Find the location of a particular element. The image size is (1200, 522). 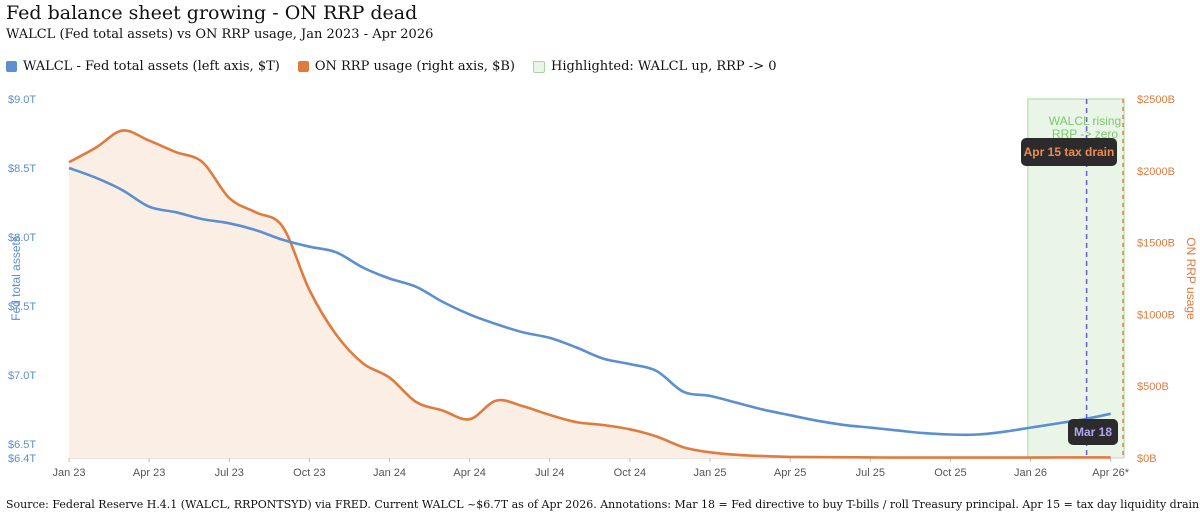

legend-item-rrp: ON RRP usage (right axis, $B) is located at coordinates (406, 66).